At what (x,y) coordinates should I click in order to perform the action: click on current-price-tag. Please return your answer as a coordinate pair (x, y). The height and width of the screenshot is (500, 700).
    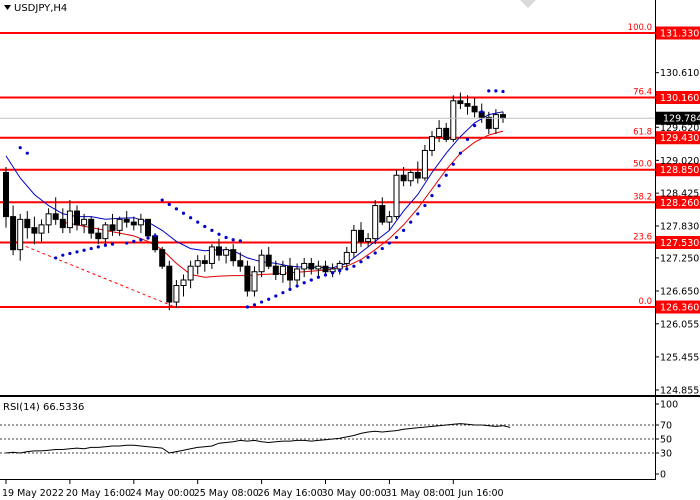
    Looking at the image, I should click on (678, 118).